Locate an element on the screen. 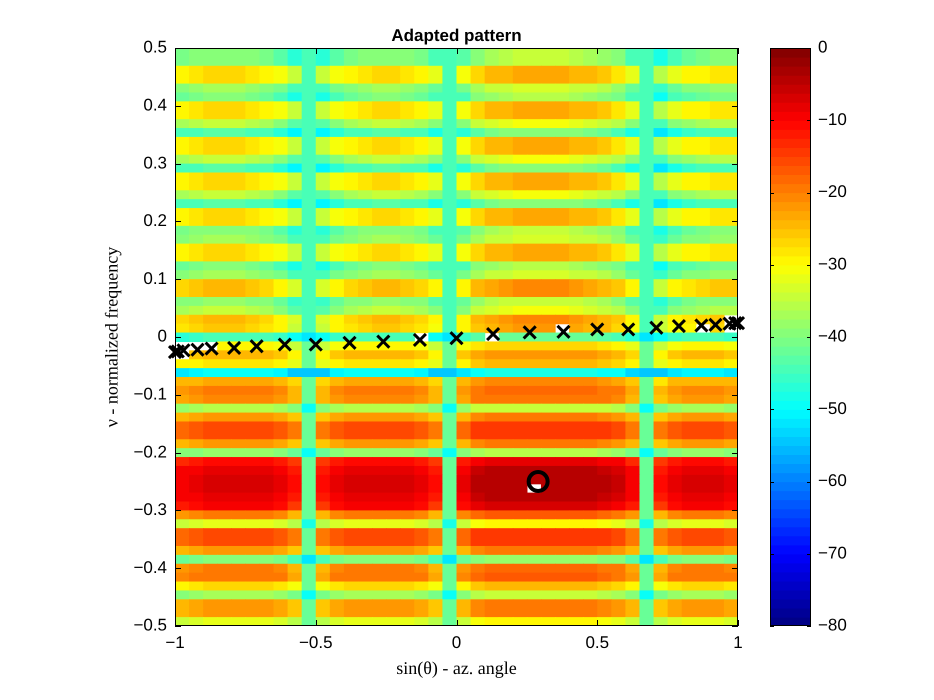 The width and height of the screenshot is (934, 700). x-tick-label: 0 is located at coordinates (457, 642).